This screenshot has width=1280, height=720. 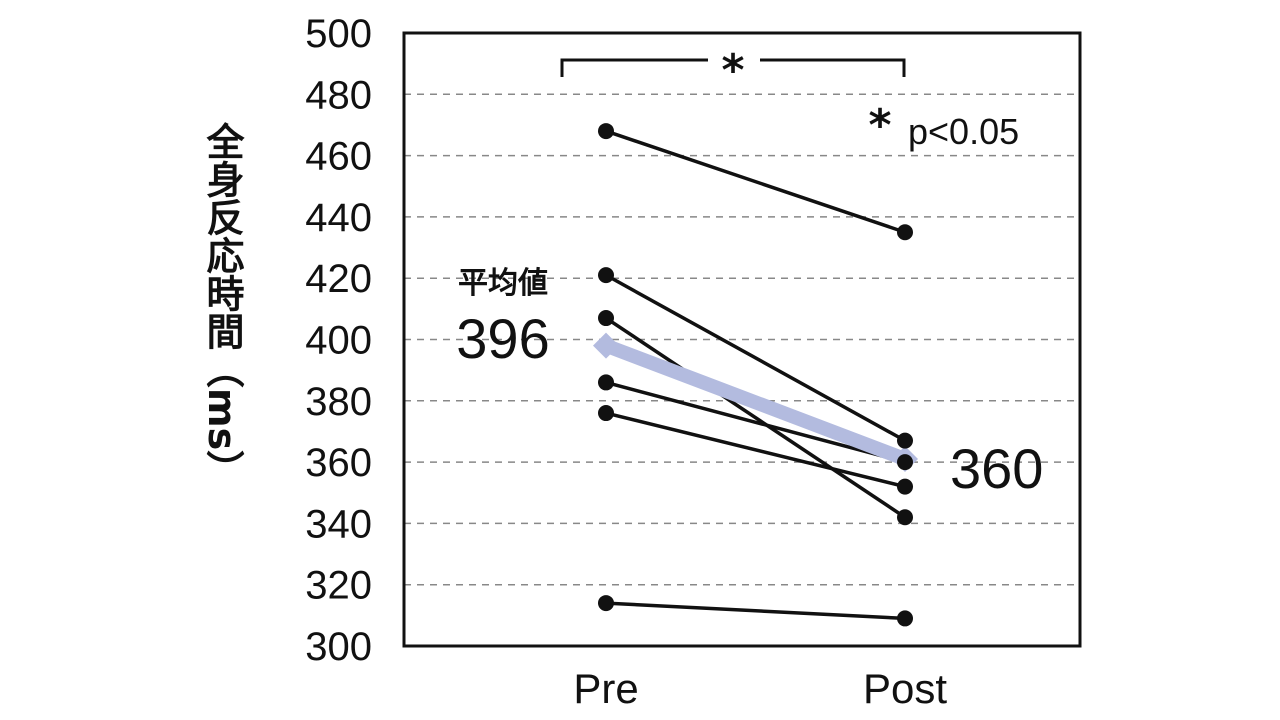 What do you see at coordinates (338, 402) in the screenshot?
I see `y-tick-label-380: 380` at bounding box center [338, 402].